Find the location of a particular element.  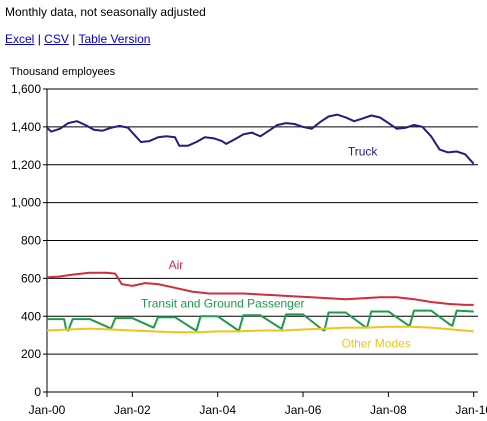

series-label-transit-and-ground-passenger: Transit and Ground Passenger is located at coordinates (223, 304).